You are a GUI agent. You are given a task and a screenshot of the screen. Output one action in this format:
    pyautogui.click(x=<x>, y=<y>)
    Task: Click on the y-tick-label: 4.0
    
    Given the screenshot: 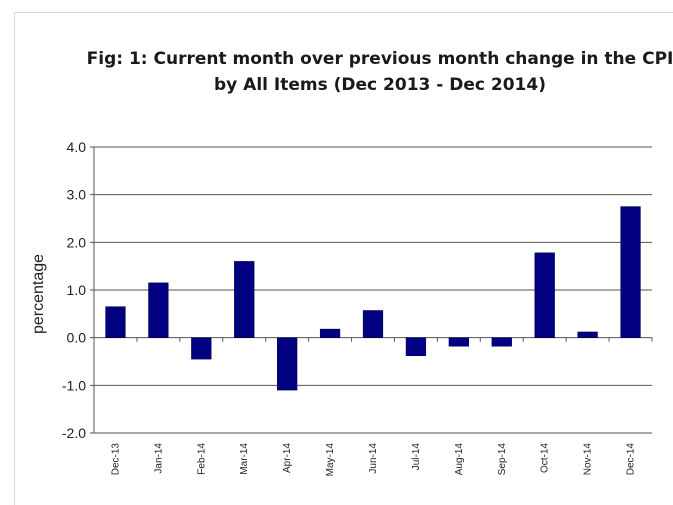 What is the action you would take?
    pyautogui.click(x=77, y=147)
    